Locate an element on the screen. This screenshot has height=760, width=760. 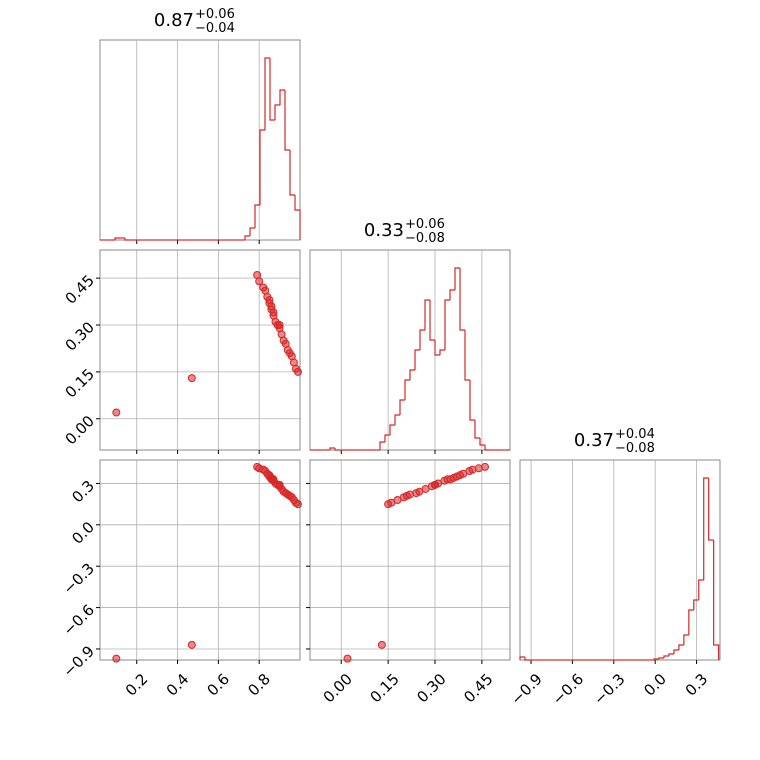
panel: 0.87 +0.06−0.04 is located at coordinates (200, 125).